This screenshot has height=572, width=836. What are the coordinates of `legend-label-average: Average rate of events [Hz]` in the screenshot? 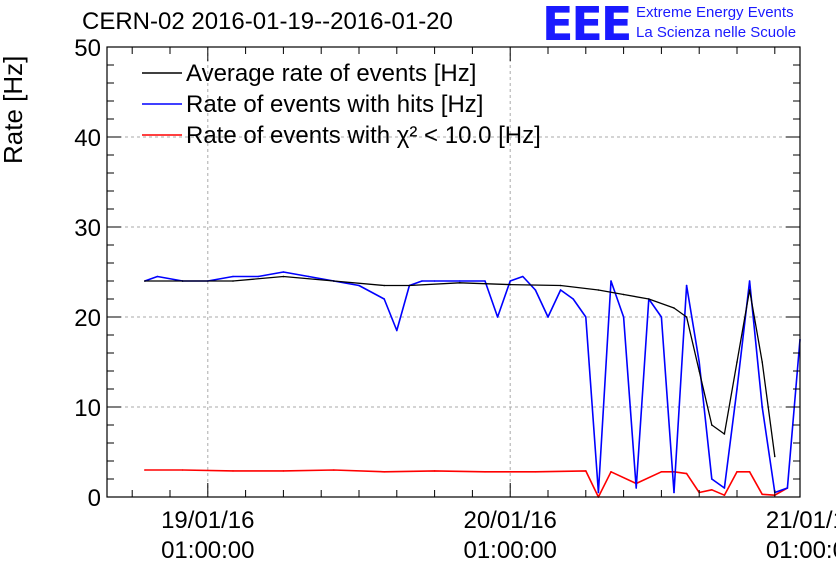 It's located at (331, 73).